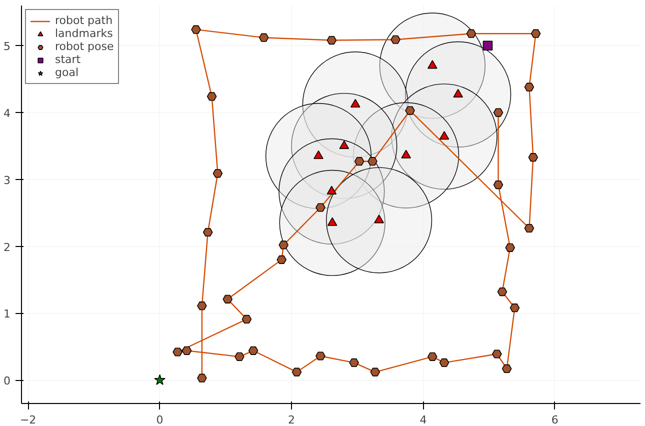 This screenshot has height=426, width=645. Describe the element at coordinates (291, 420) in the screenshot. I see `x-tick-label: 2` at that location.